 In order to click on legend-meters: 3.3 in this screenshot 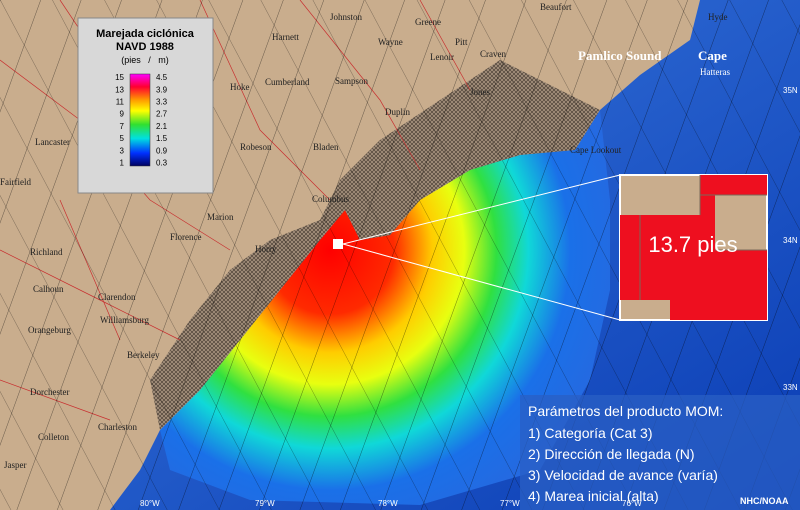, I will do `click(162, 102)`.